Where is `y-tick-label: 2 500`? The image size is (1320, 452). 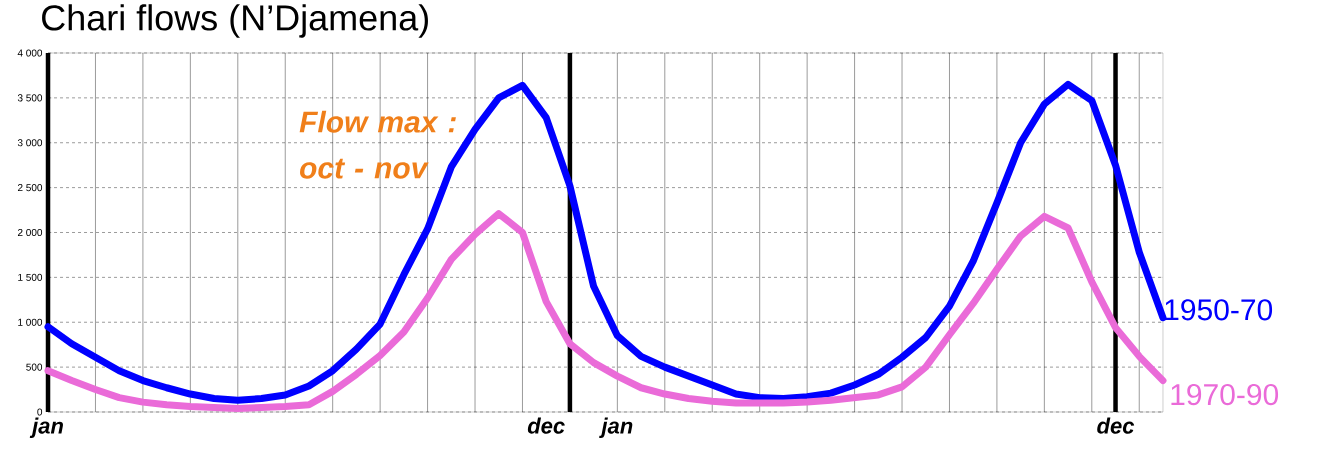
y-tick-label: 2 500 is located at coordinates (30, 188).